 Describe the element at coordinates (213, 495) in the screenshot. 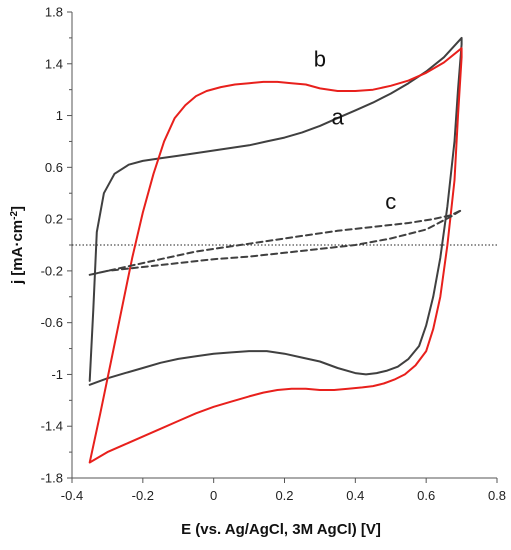

I see `x-tick-label: 0` at that location.